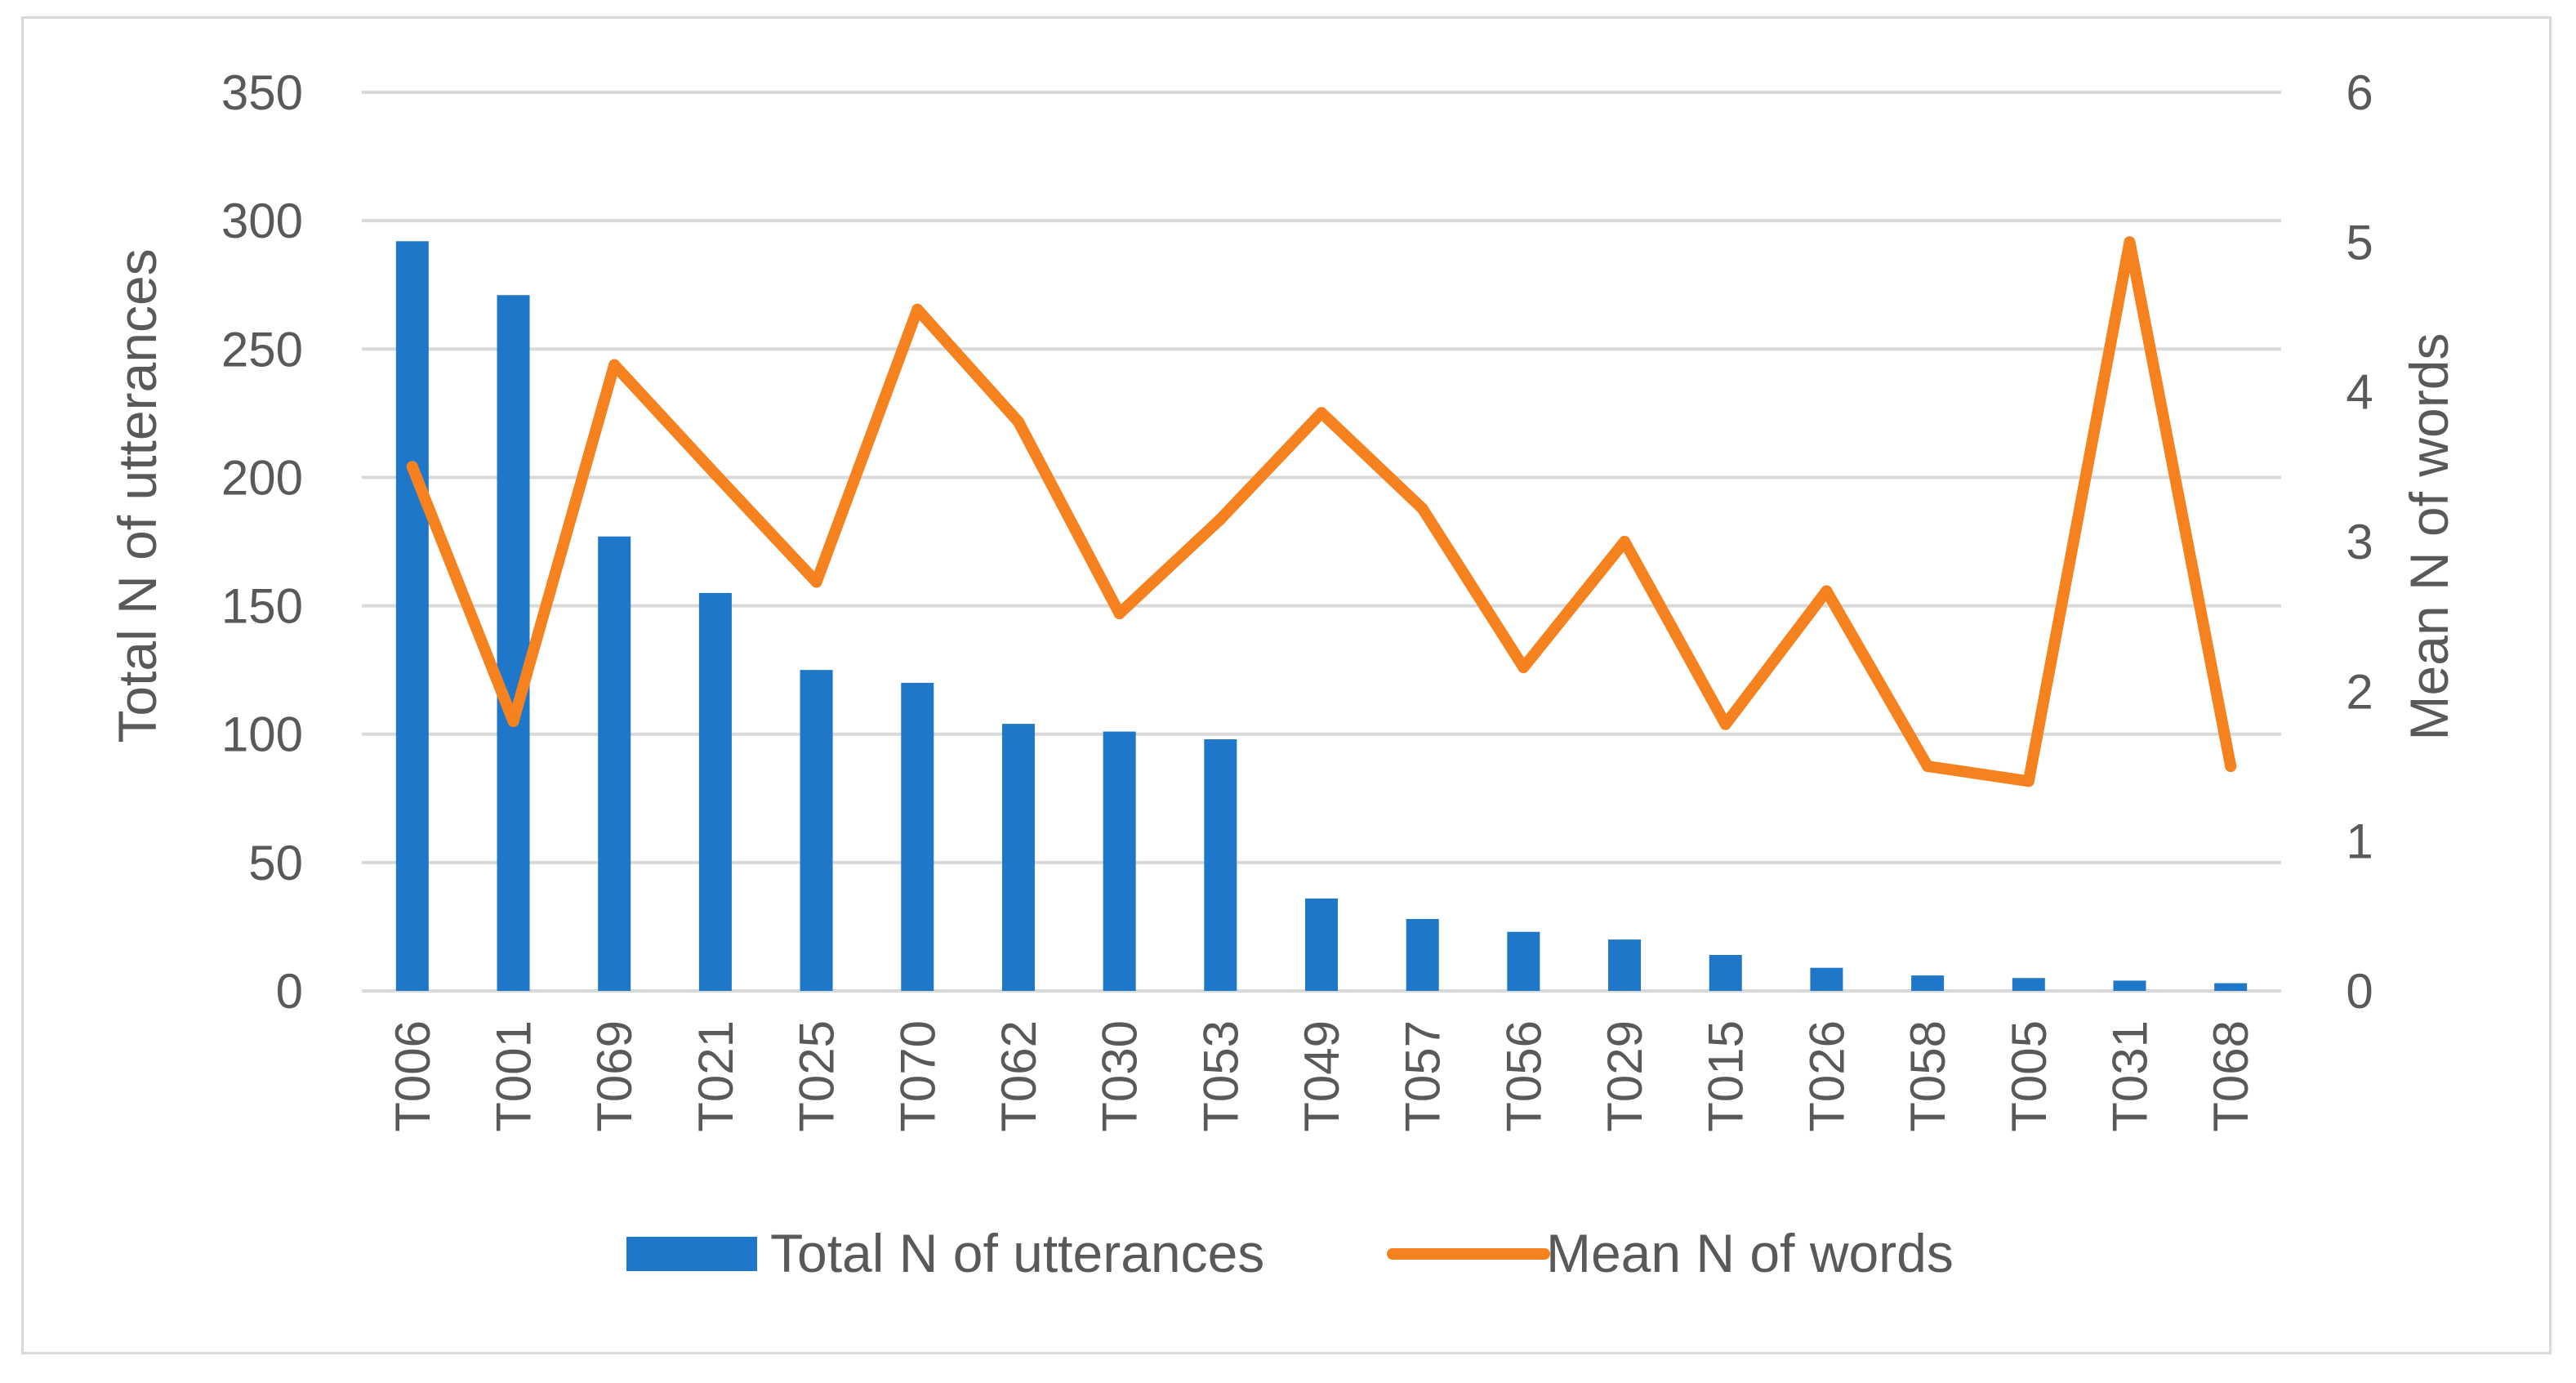 This screenshot has height=1383, width=2576. What do you see at coordinates (2231, 987) in the screenshot?
I see `bar-T068` at bounding box center [2231, 987].